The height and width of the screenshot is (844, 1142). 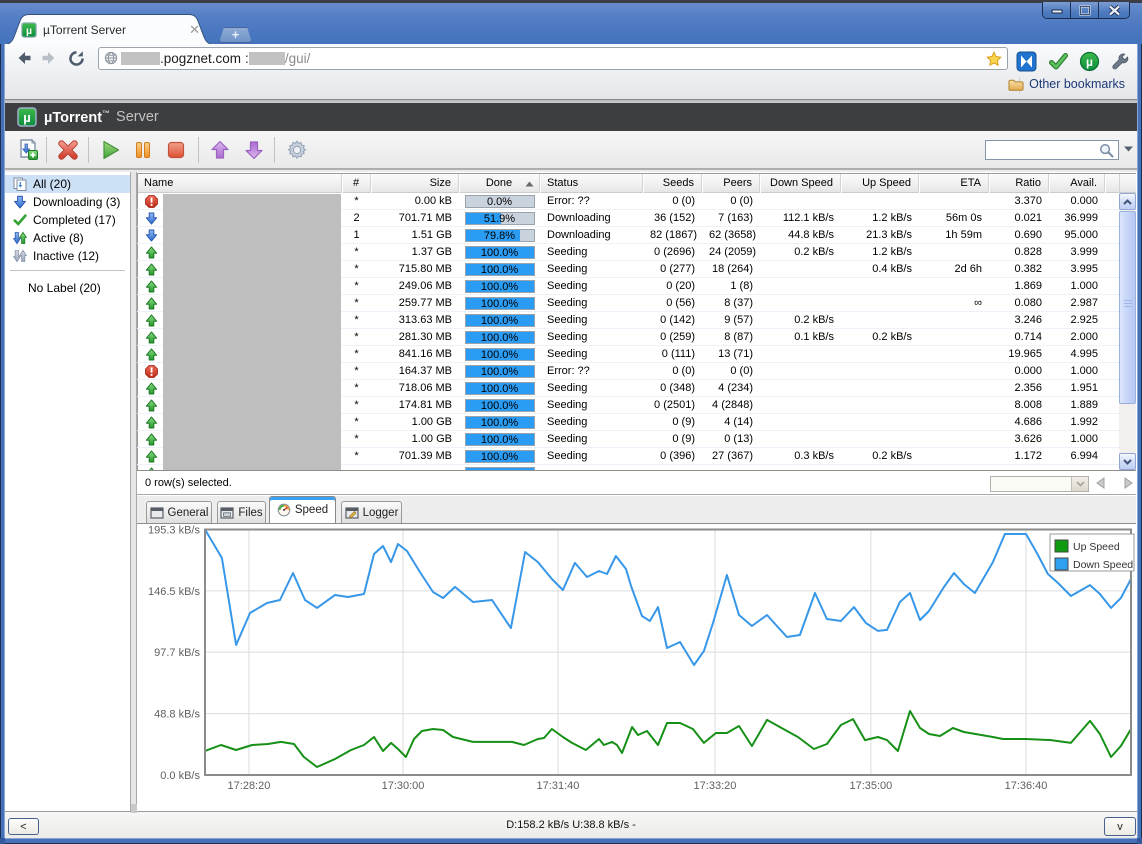 I want to click on remove-button, so click(x=68, y=150).